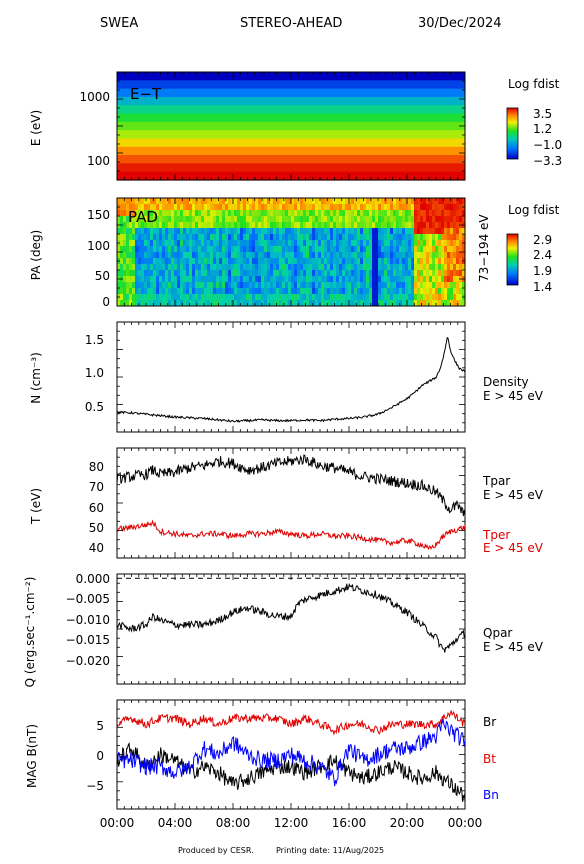 The width and height of the screenshot is (584, 864). Describe the element at coordinates (175, 823) in the screenshot. I see `time-label: 04:00` at that location.